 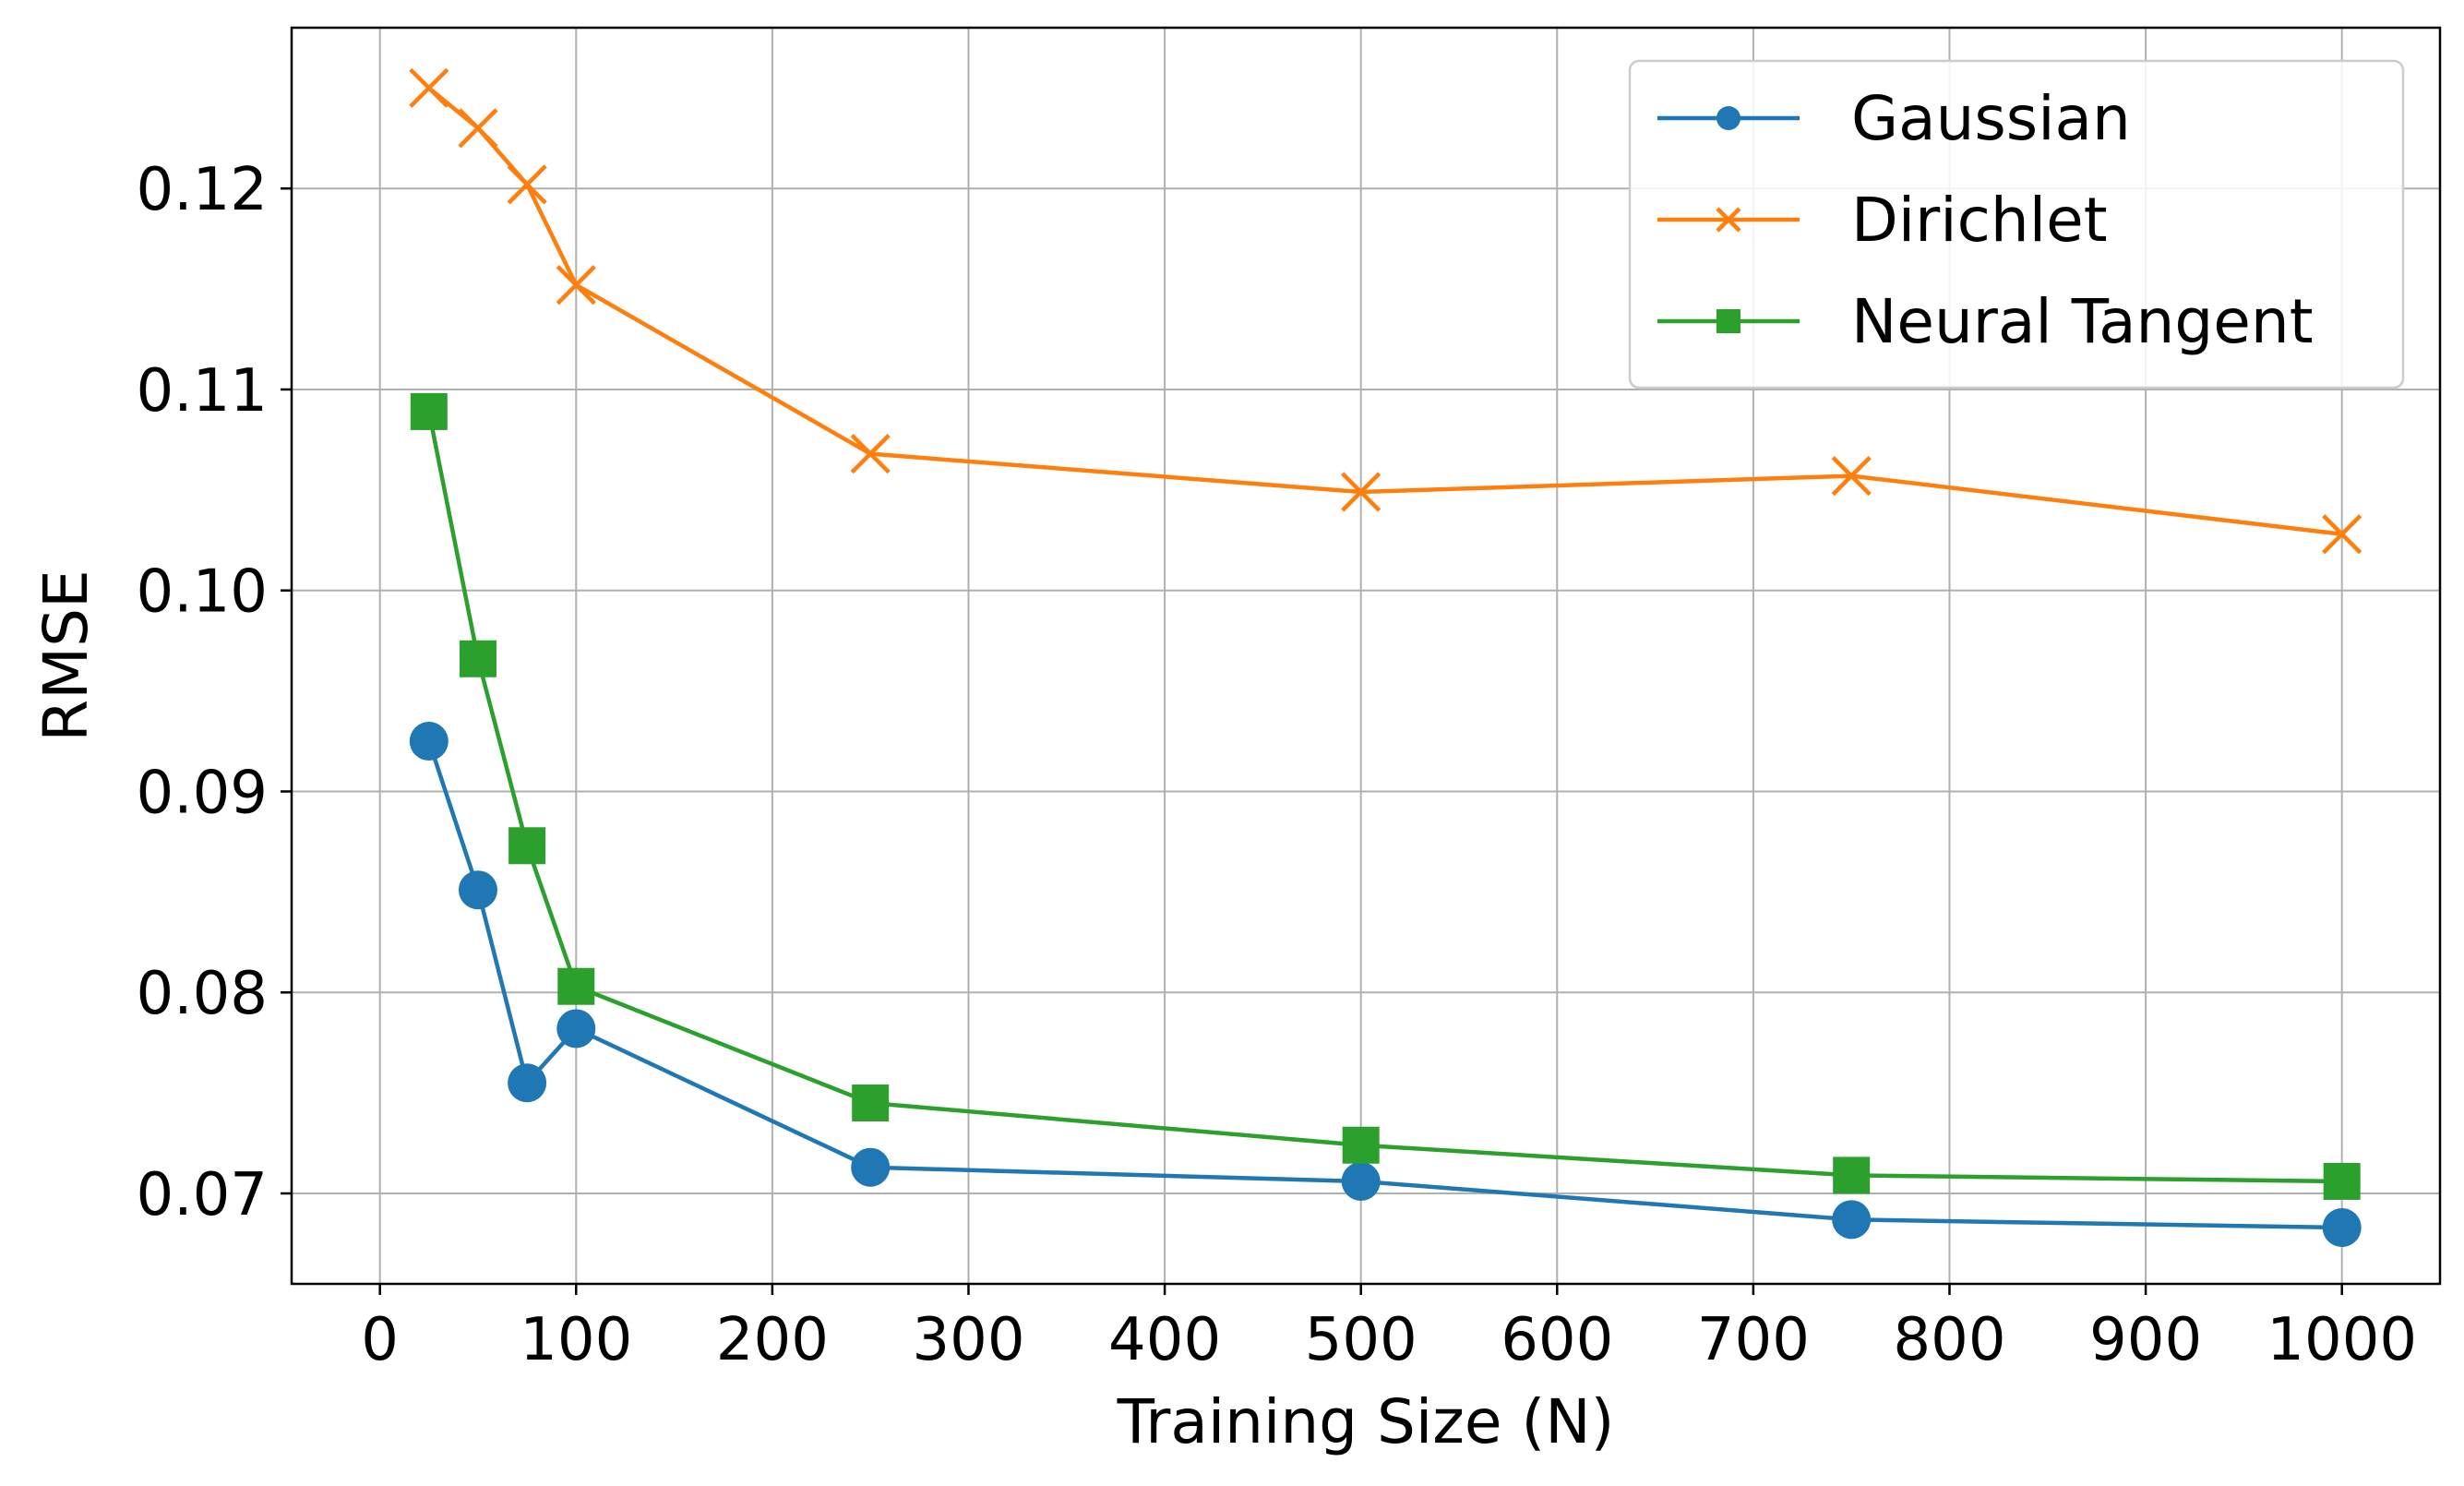 I want to click on x-axis-title: Training Size (N), so click(x=1366, y=1421).